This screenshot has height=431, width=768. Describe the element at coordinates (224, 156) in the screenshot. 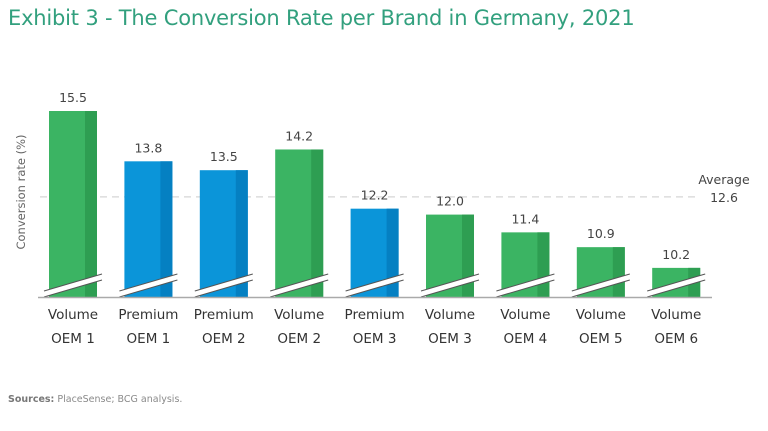

I see `data-label: 13.5` at that location.